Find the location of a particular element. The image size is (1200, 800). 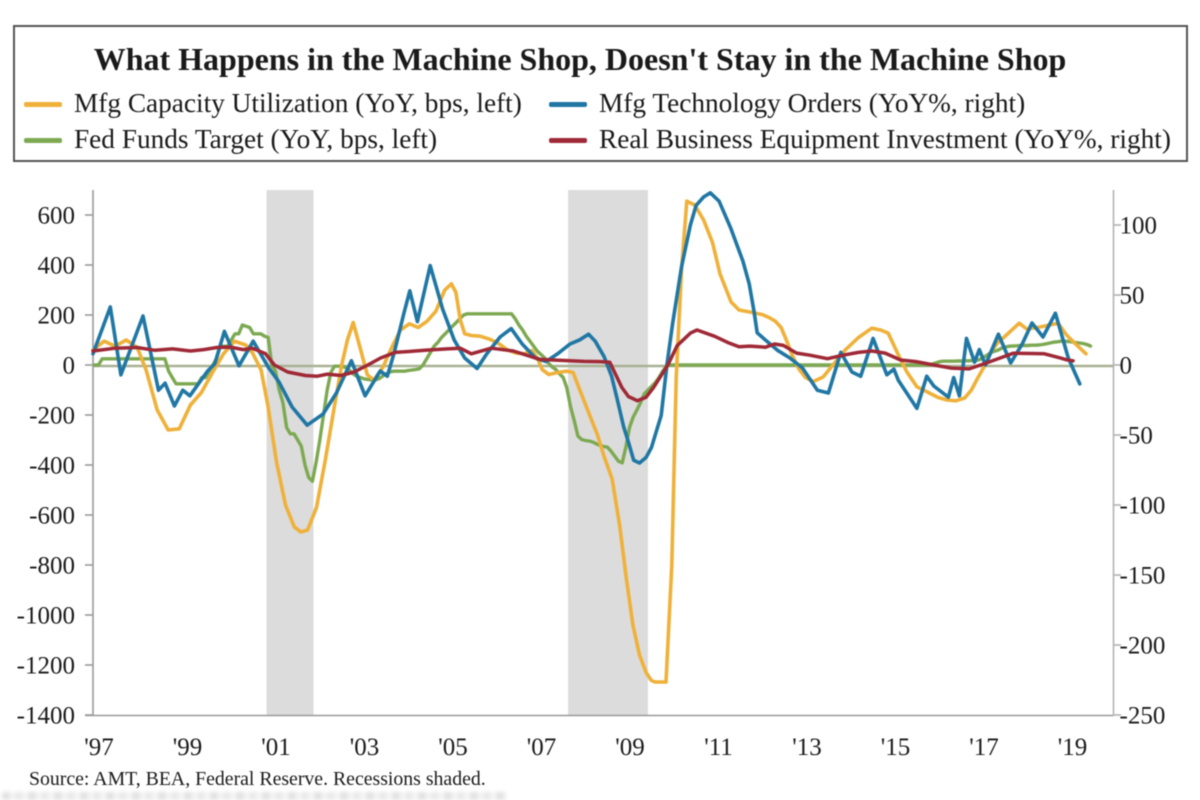

svg-text: '05 is located at coordinates (453, 747).